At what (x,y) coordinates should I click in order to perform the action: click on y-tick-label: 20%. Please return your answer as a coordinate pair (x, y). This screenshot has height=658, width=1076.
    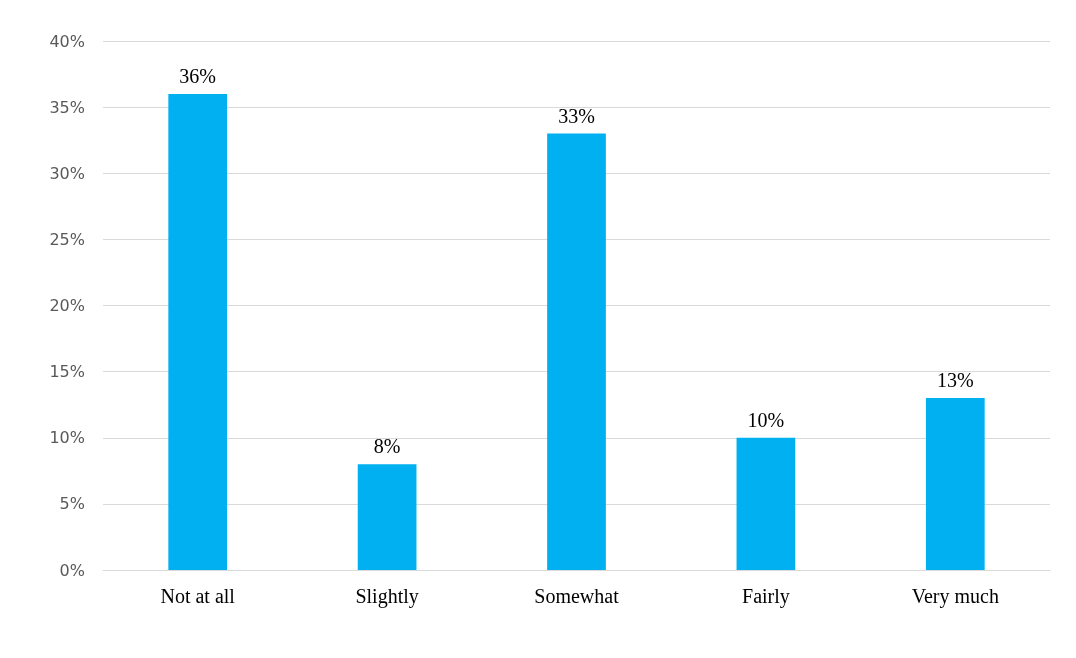
    Looking at the image, I should click on (67, 305).